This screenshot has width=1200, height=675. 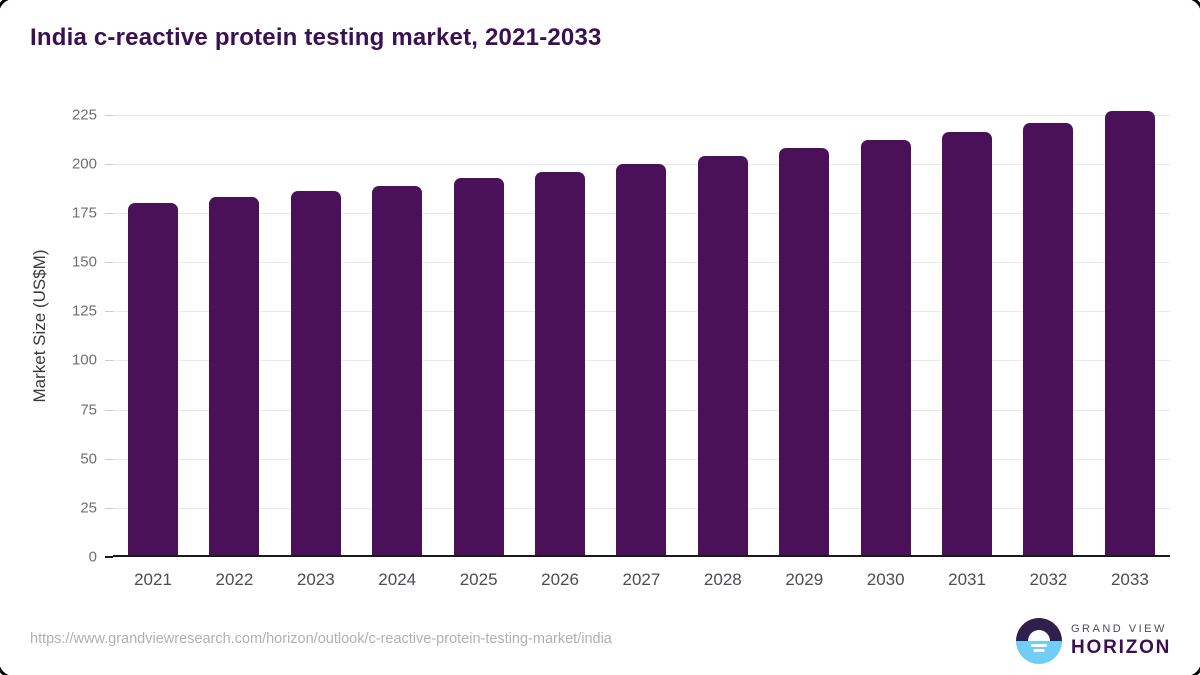 What do you see at coordinates (641, 115) in the screenshot?
I see `gridline` at bounding box center [641, 115].